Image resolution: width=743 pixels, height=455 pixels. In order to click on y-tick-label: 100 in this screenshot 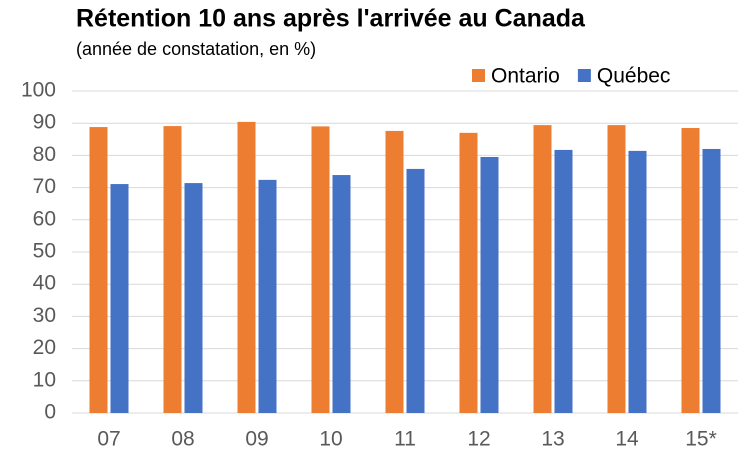, I will do `click(38, 90)`.